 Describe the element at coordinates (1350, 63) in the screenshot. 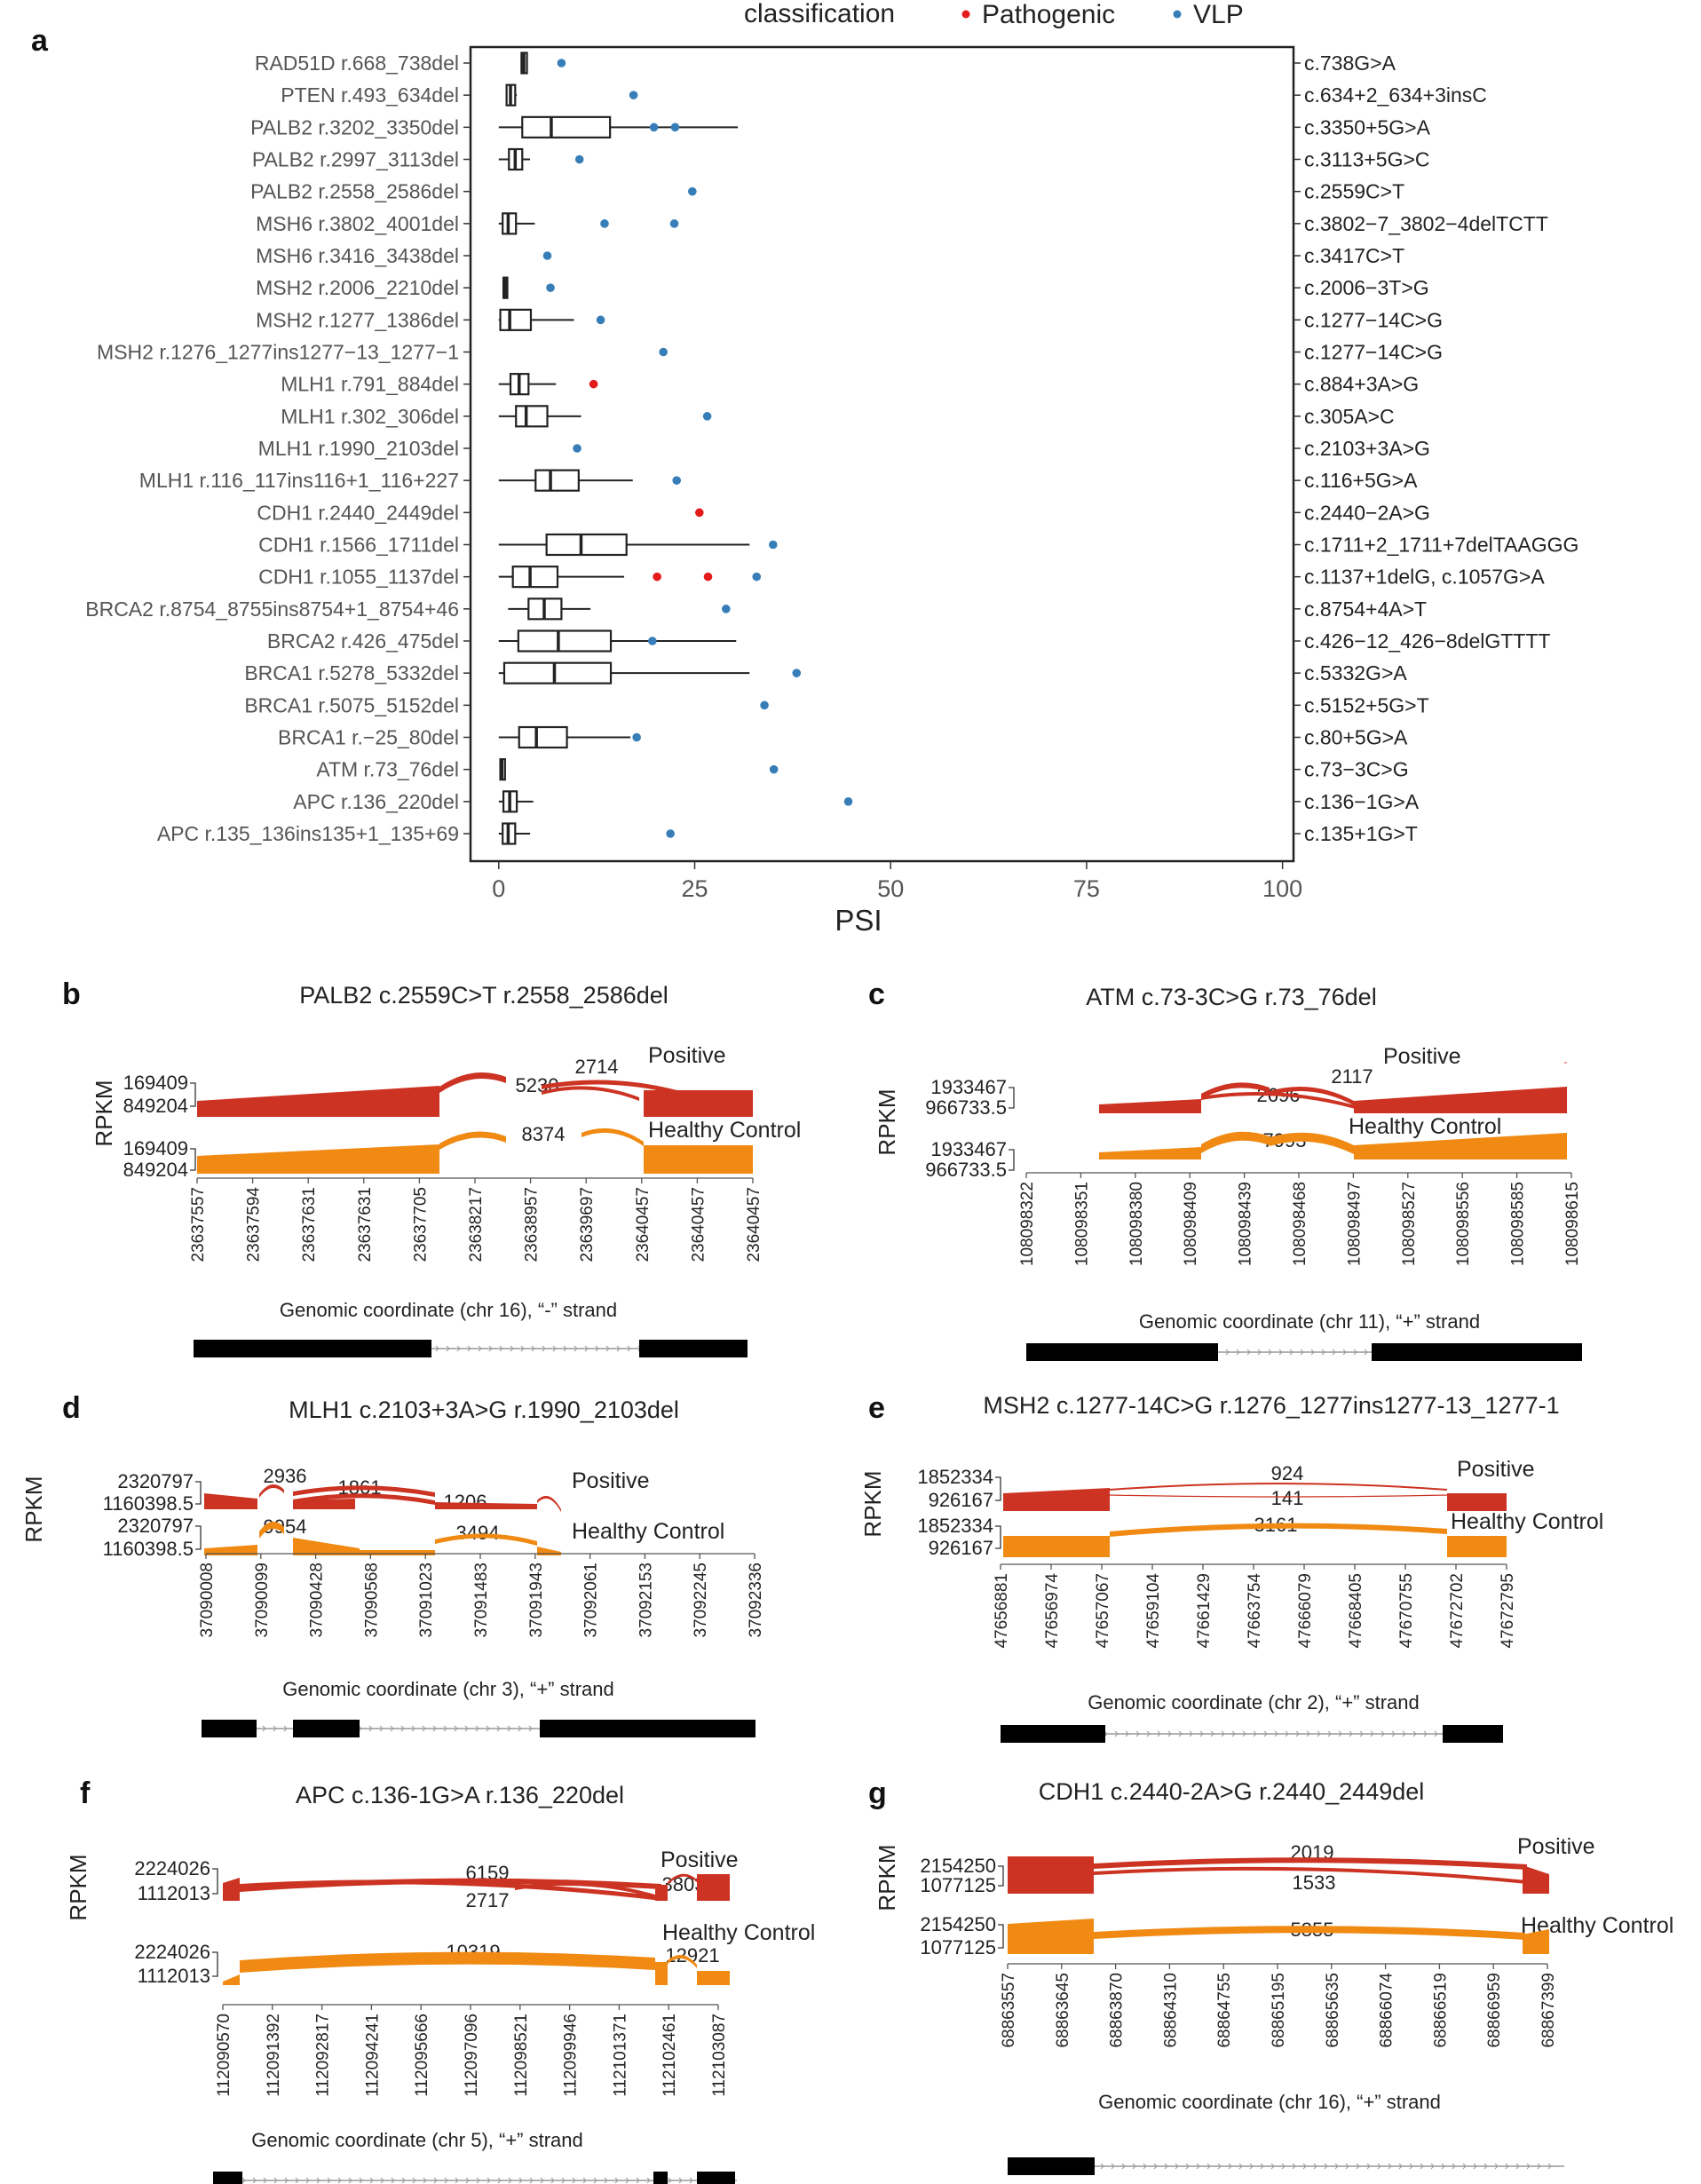

I see `variant-label: c.738G>A` at that location.